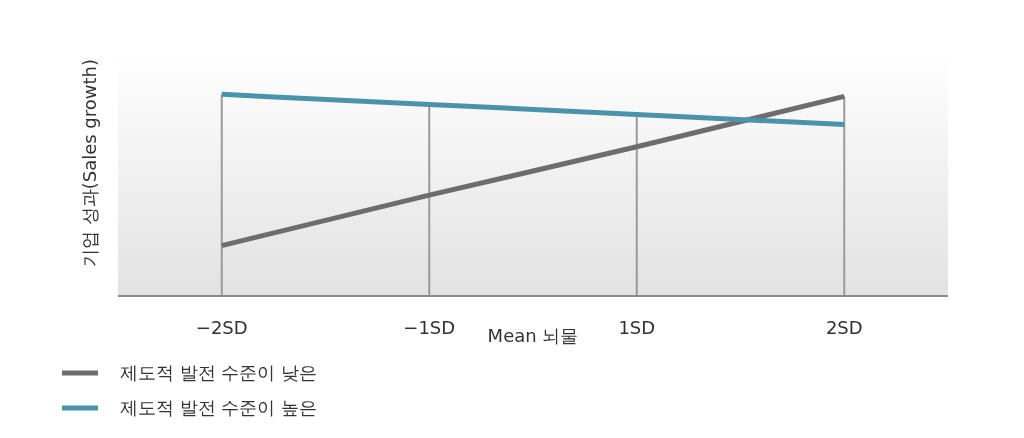 This screenshot has width=1024, height=438. I want to click on x-tick-label: 2SD, so click(844, 327).